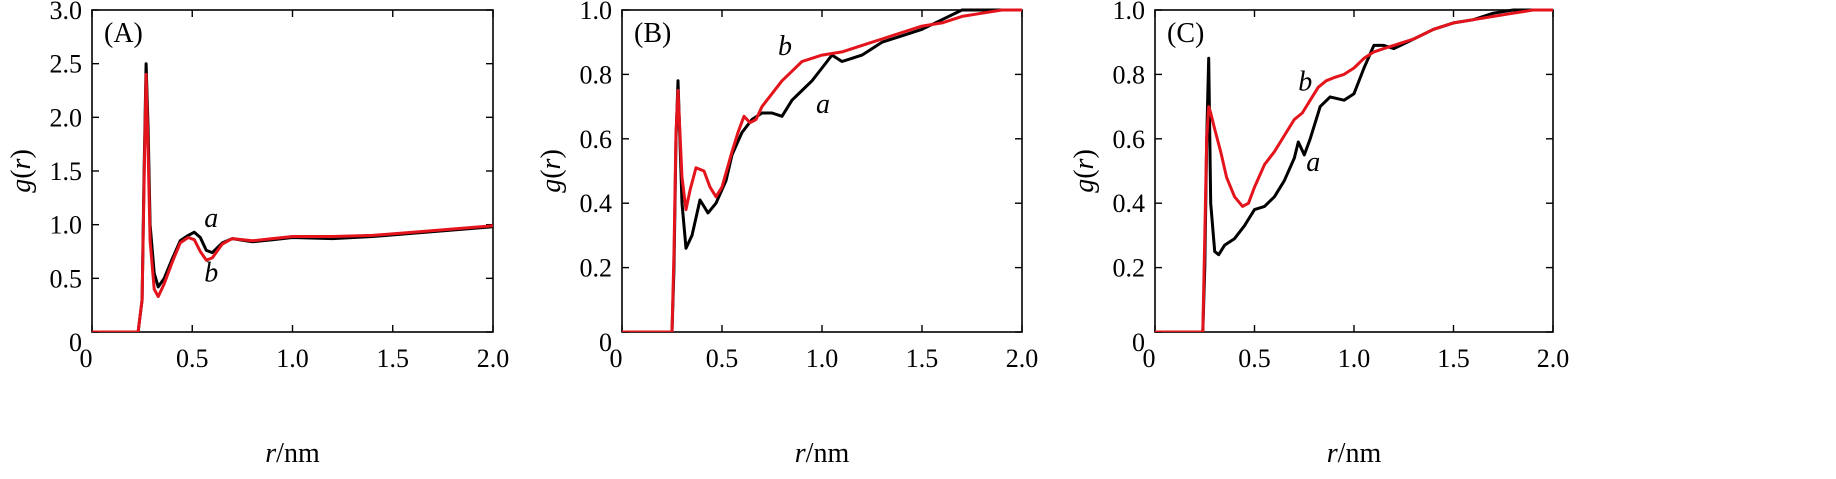  I want to click on y-tick-label: 3.0, so click(66, 12).